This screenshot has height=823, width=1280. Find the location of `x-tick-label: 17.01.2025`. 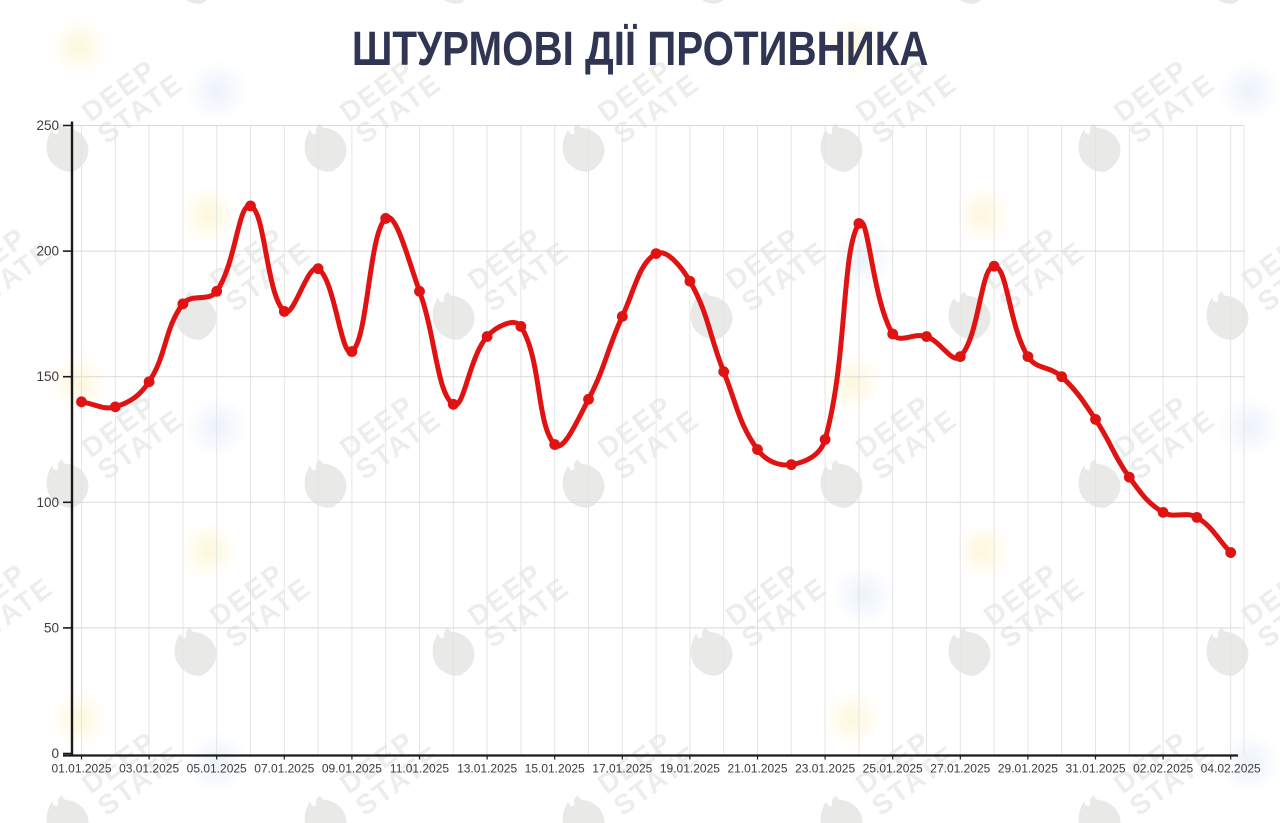

x-tick-label: 17.01.2025 is located at coordinates (622, 769).